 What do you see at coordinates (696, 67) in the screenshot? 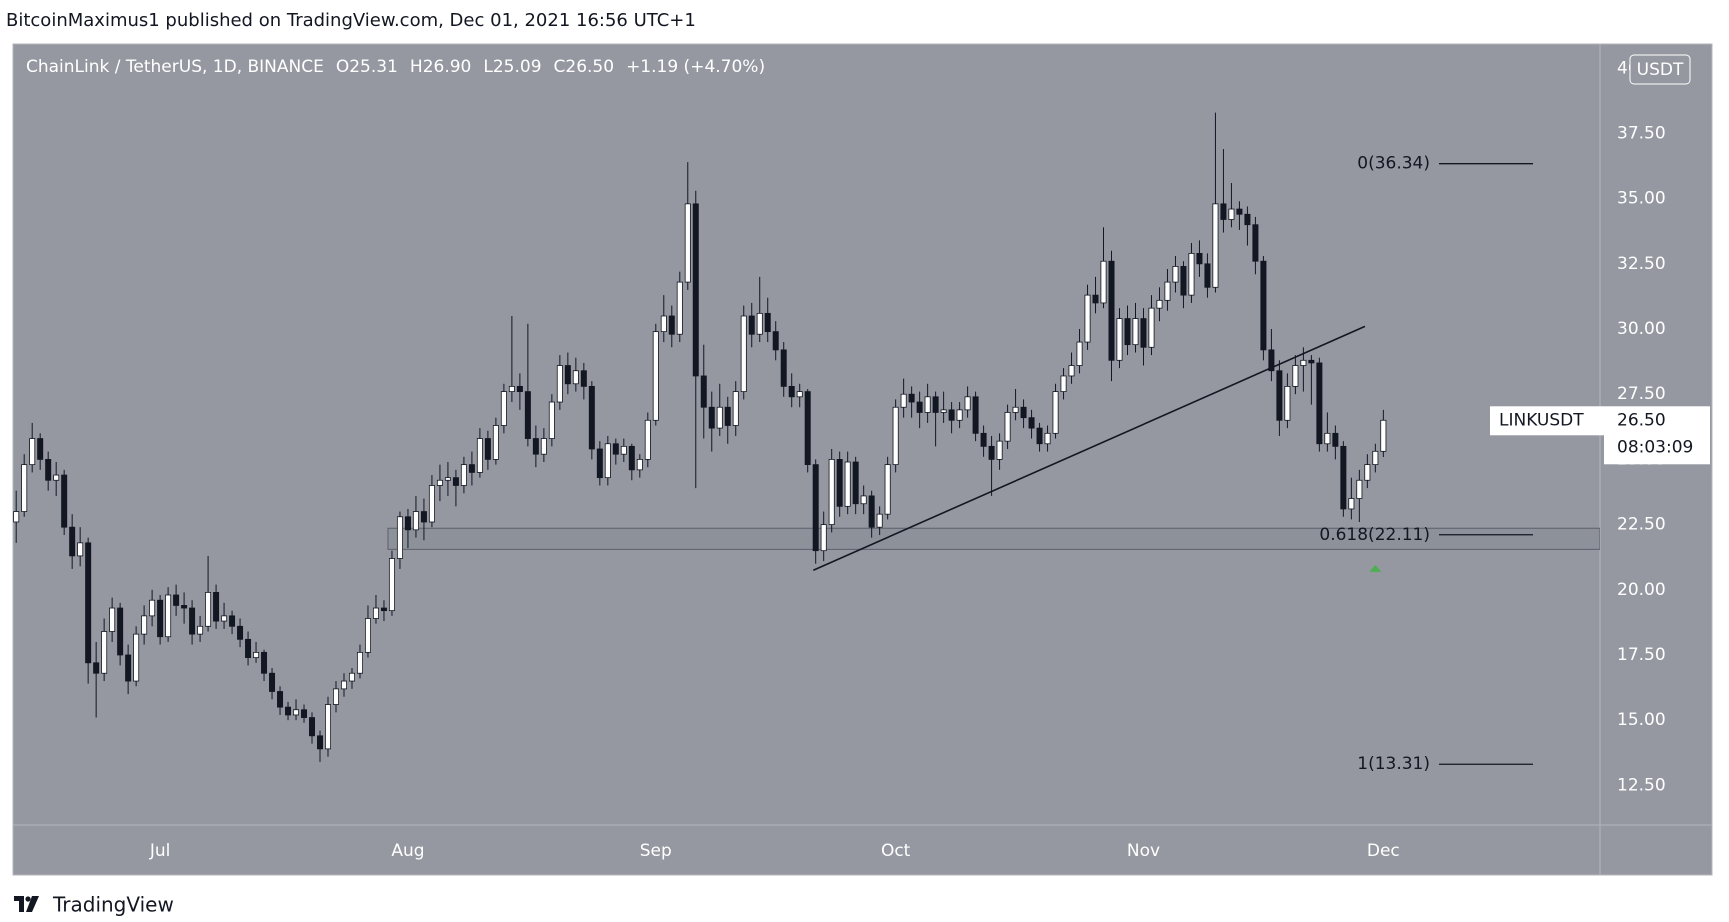
I see `legend-change: +1.19 (+4.70%)` at bounding box center [696, 67].